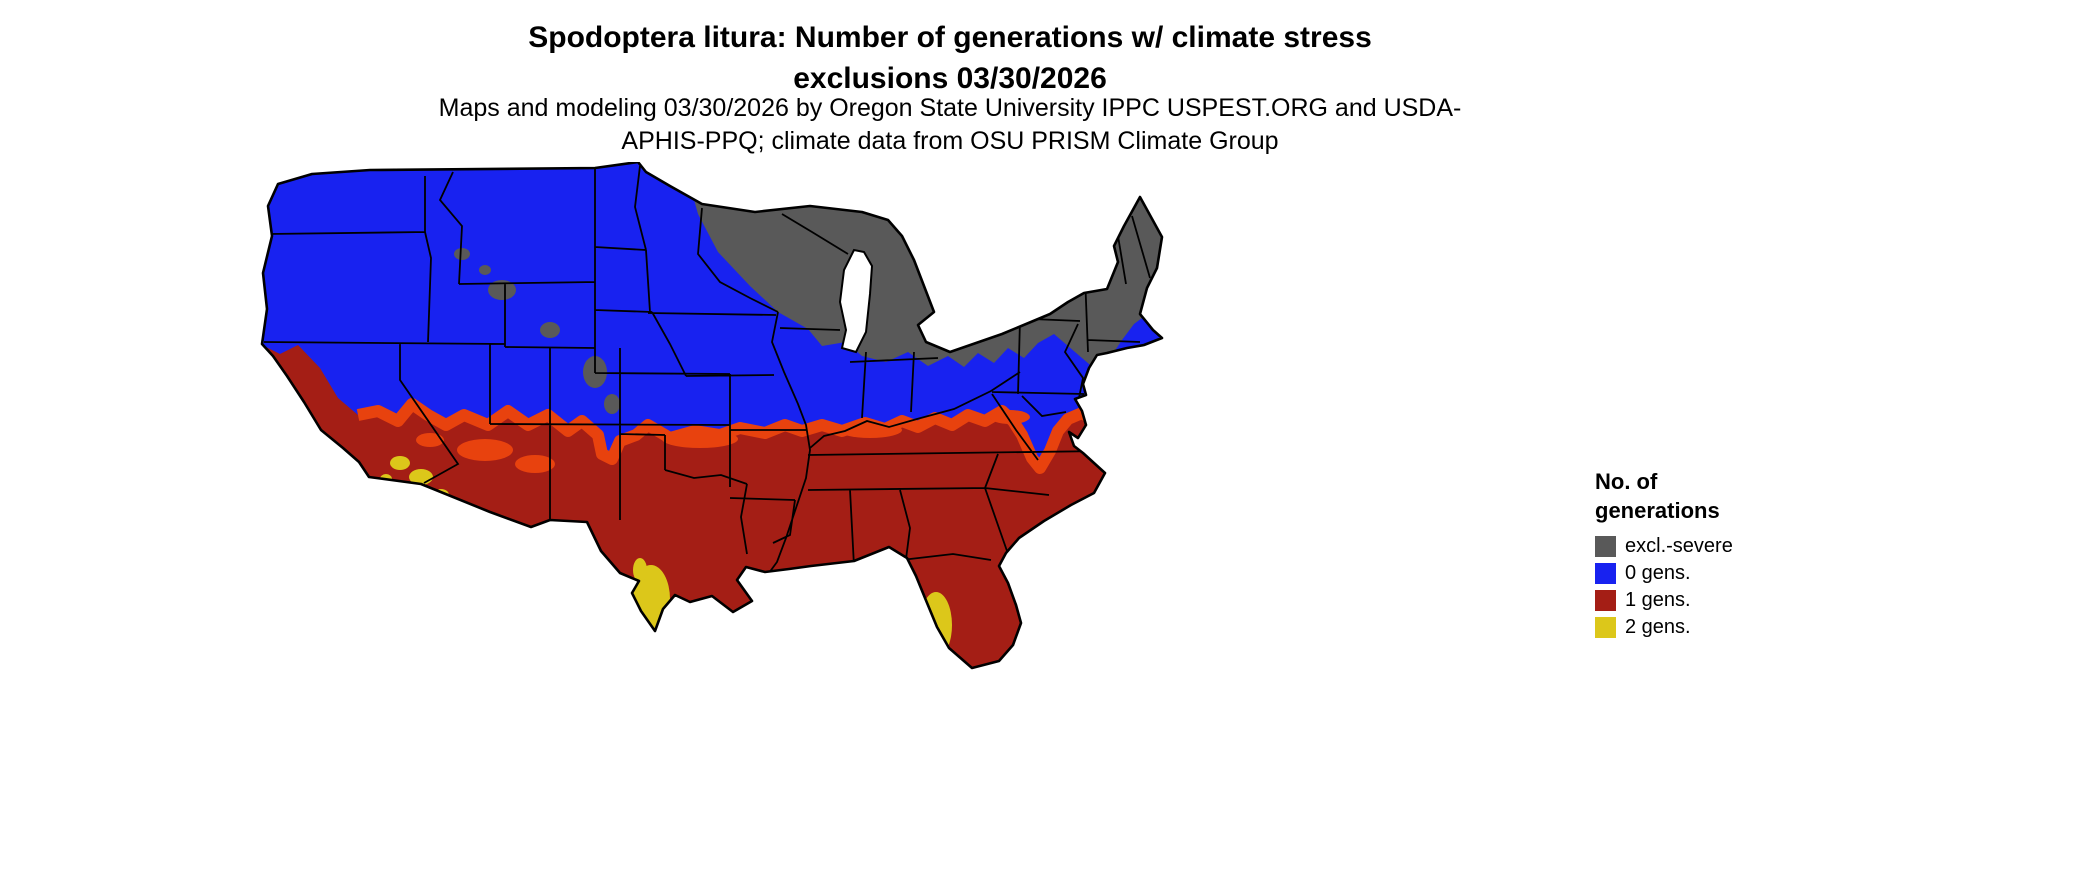 The height and width of the screenshot is (892, 2100). What do you see at coordinates (1658, 600) in the screenshot?
I see `legend-label-gens1: 1 gens.` at bounding box center [1658, 600].